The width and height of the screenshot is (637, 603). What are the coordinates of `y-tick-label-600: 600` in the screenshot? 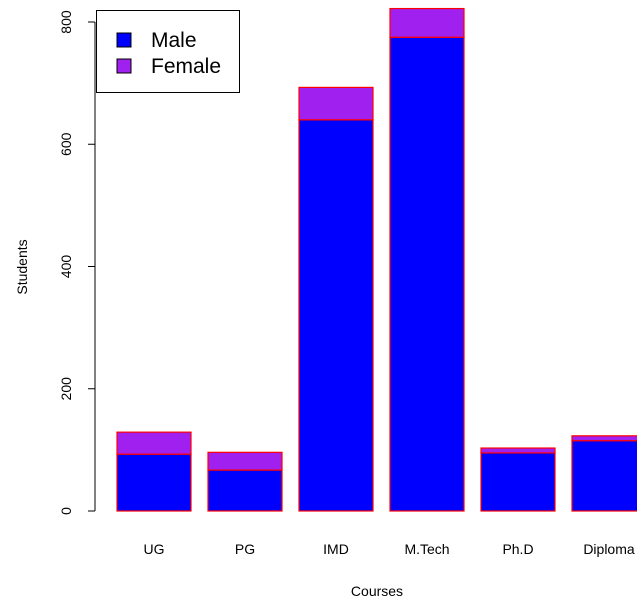 It's located at (66, 144).